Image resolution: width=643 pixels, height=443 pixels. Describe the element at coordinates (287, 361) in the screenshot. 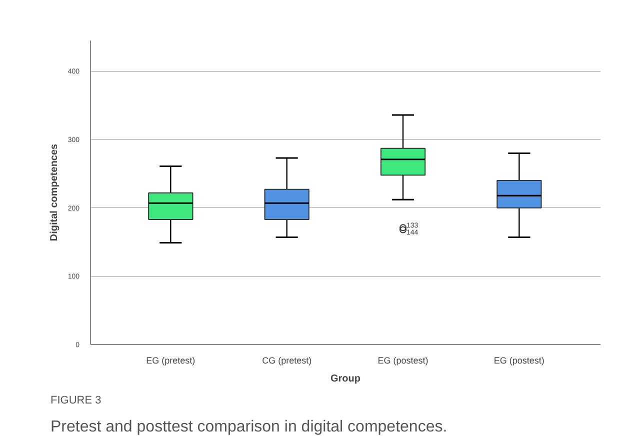

I see `x-tick-label: CG (pretest)` at that location.